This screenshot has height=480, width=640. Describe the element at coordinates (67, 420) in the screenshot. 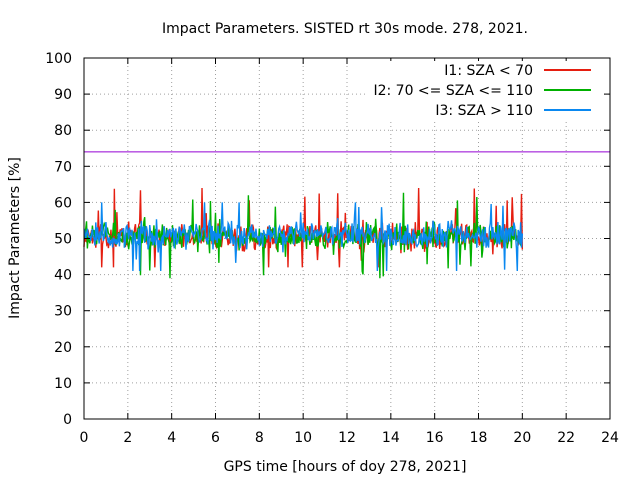

I see `y-tick-label: 0` at that location.